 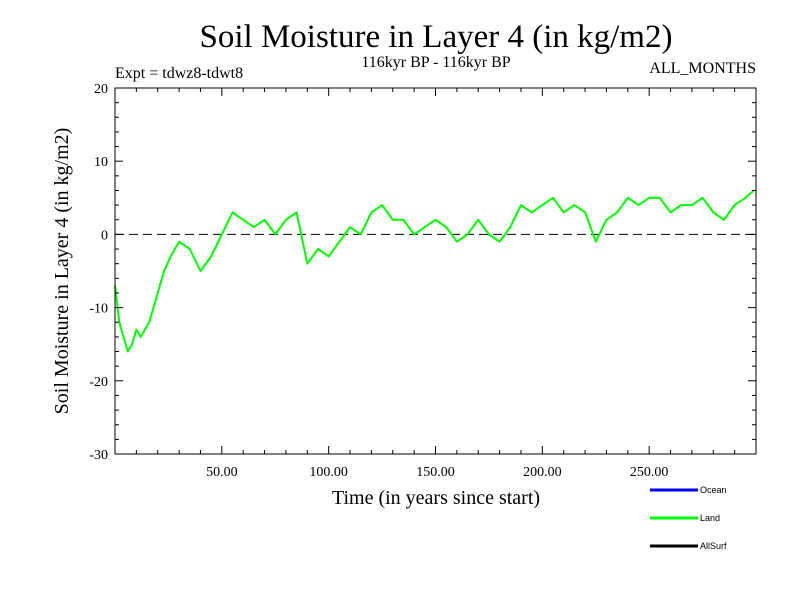 I want to click on experiment-label: Expt = tdwz8-tdwt8, so click(x=179, y=73).